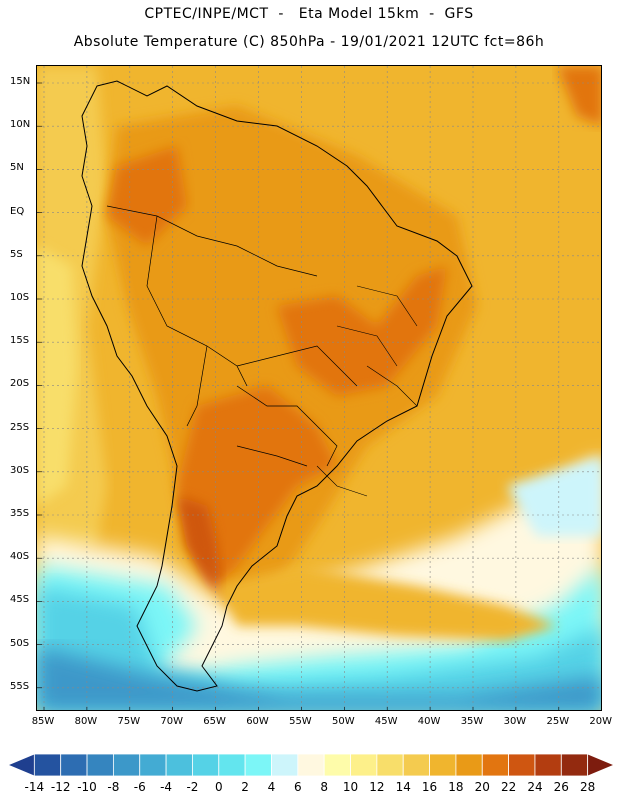 This screenshot has width=618, height=800. I want to click on field-22-24-chaco, so click(257, 486).